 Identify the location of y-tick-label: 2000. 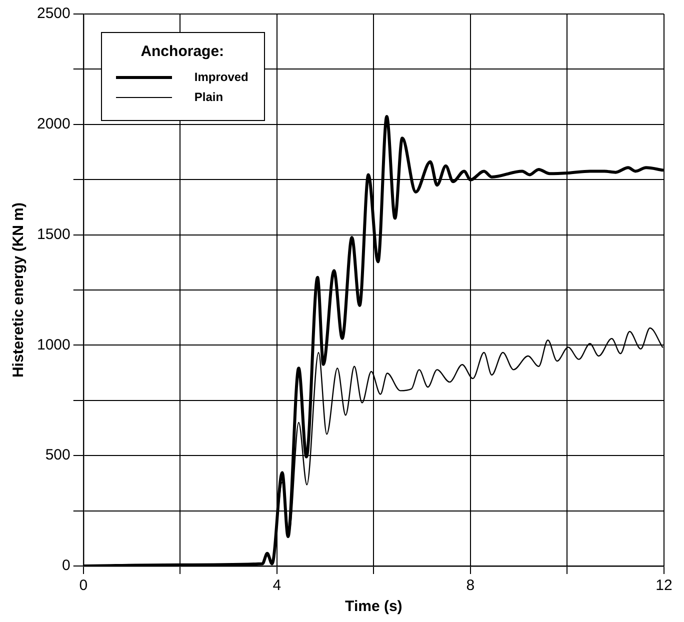
(53, 124).